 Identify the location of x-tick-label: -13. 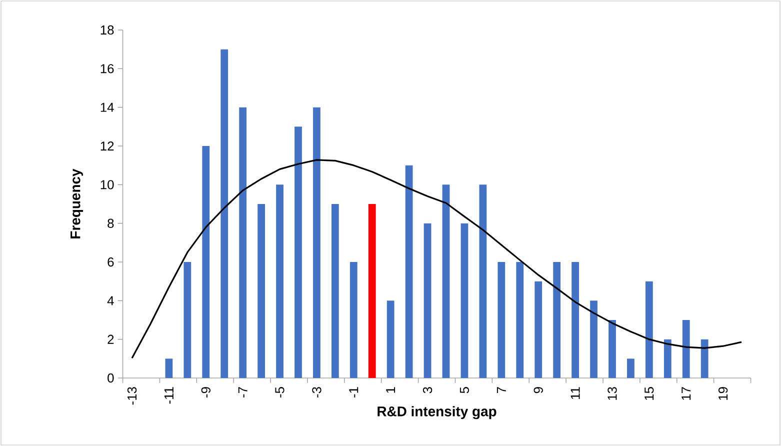
(132, 396).